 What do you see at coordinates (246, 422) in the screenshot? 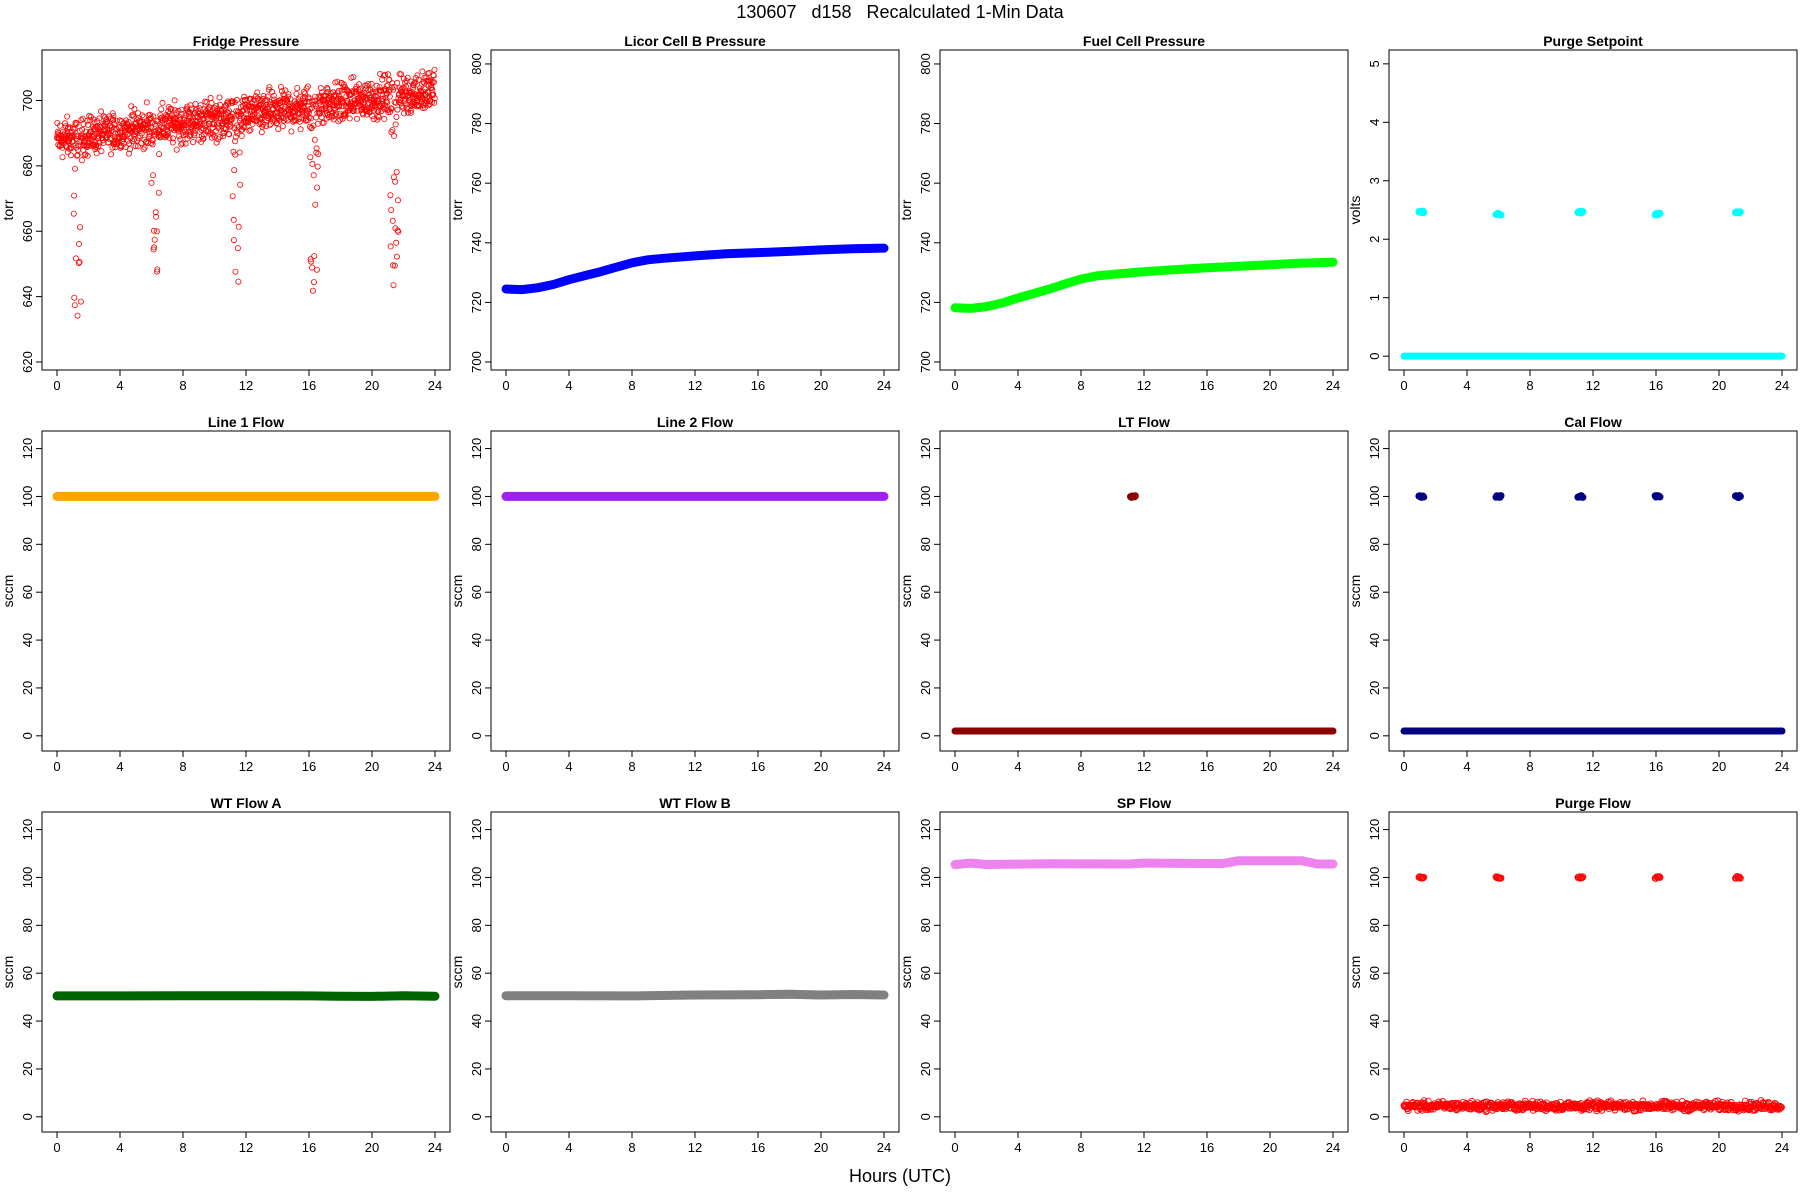
I see `panel-title: Line 1 Flow` at bounding box center [246, 422].